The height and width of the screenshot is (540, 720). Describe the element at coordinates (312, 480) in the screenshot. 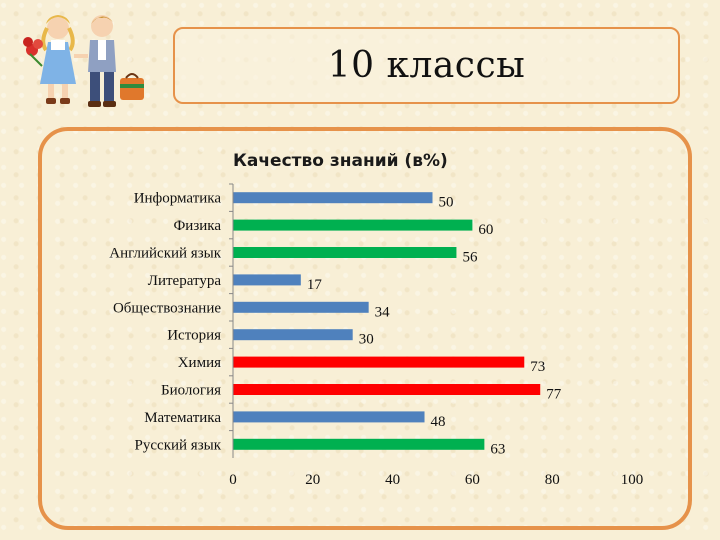

I see `x-tick-label: 20` at that location.